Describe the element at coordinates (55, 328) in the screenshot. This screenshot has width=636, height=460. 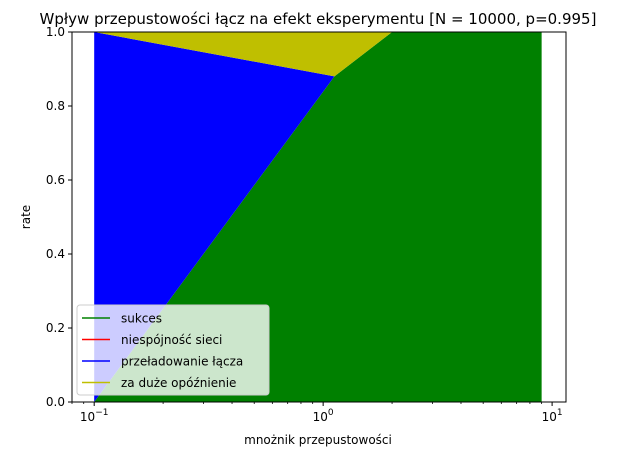
I see `y-tick-label-1: 0.2` at that location.